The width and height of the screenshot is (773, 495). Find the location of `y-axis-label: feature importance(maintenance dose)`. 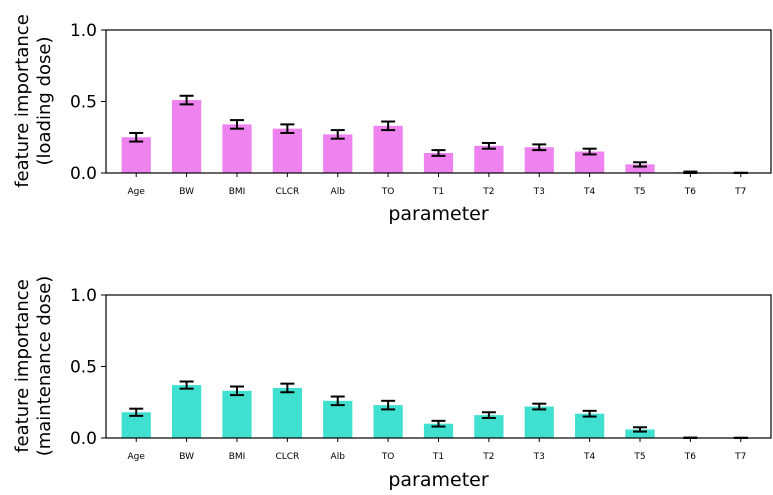

y-axis-label: feature importance(maintenance dose) is located at coordinates (33, 366).